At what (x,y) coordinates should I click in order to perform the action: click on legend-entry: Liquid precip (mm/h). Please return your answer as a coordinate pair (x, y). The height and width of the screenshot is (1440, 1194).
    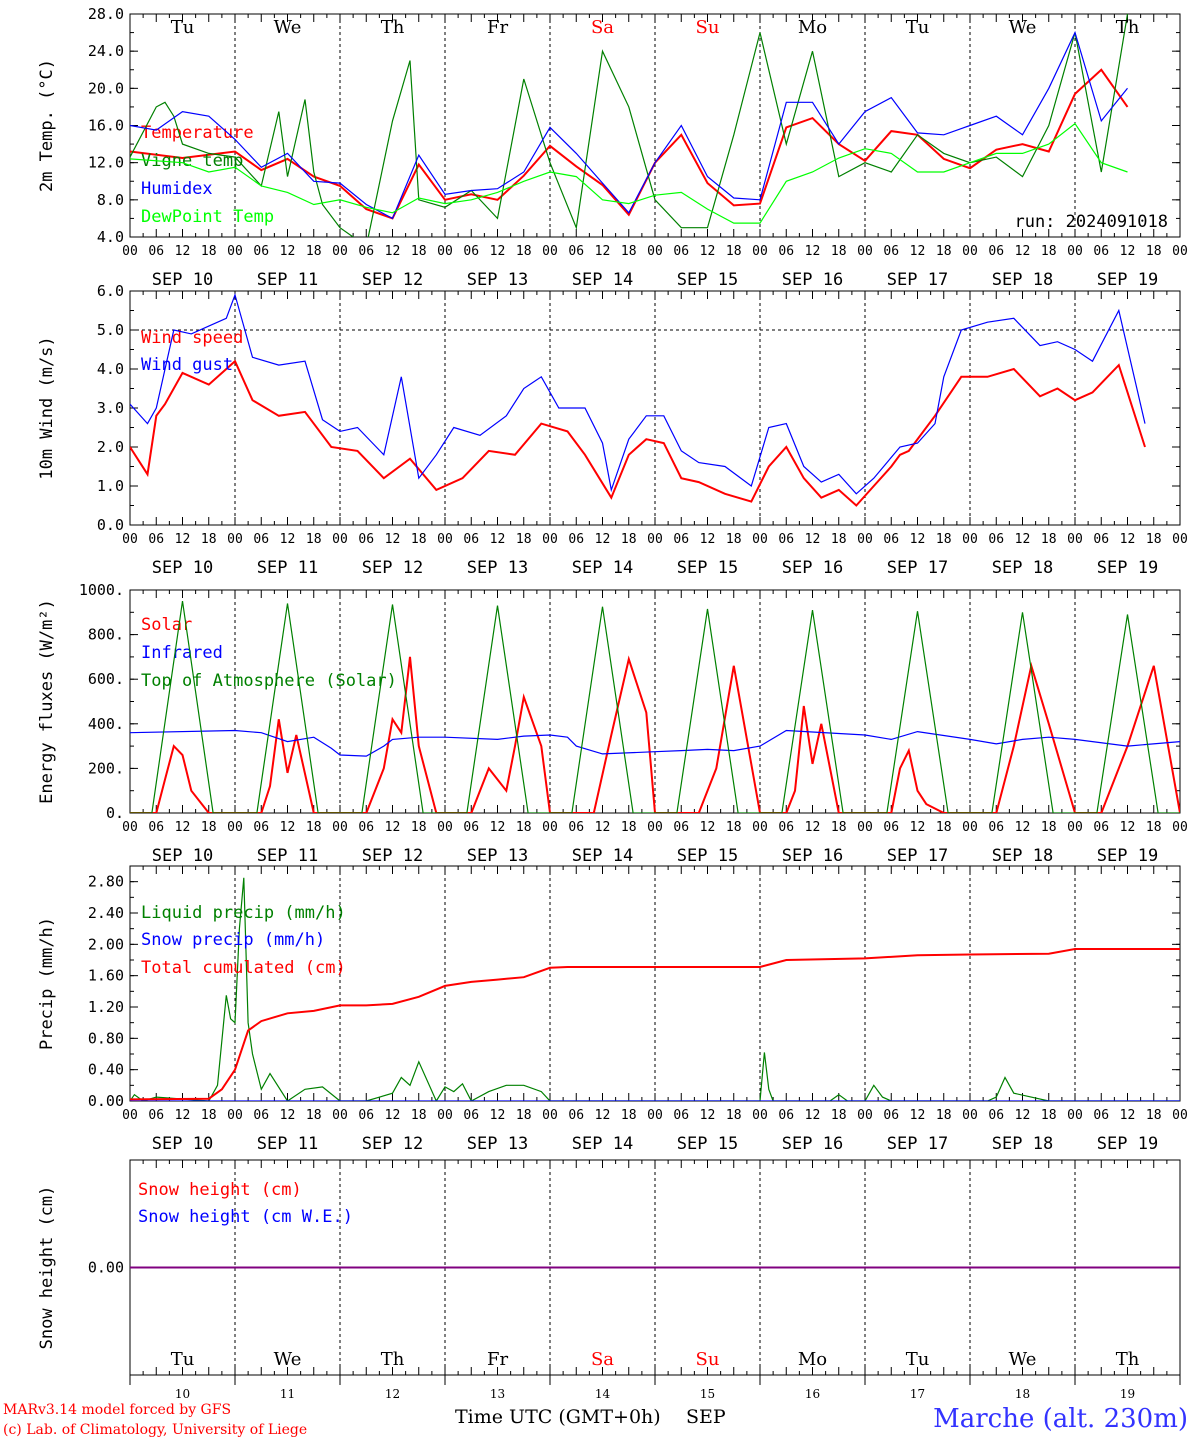
    Looking at the image, I should click on (243, 913).